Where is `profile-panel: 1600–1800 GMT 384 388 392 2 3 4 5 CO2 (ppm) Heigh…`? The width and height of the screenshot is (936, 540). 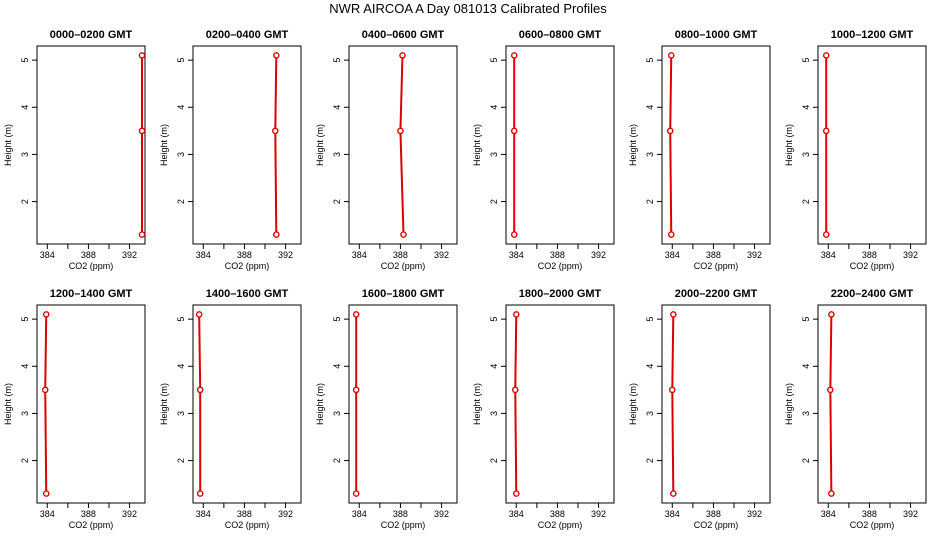 profile-panel: 1600–1800 GMT 384 388 392 2 3 4 5 CO2 (ppm) Heigh… is located at coordinates (386, 409).